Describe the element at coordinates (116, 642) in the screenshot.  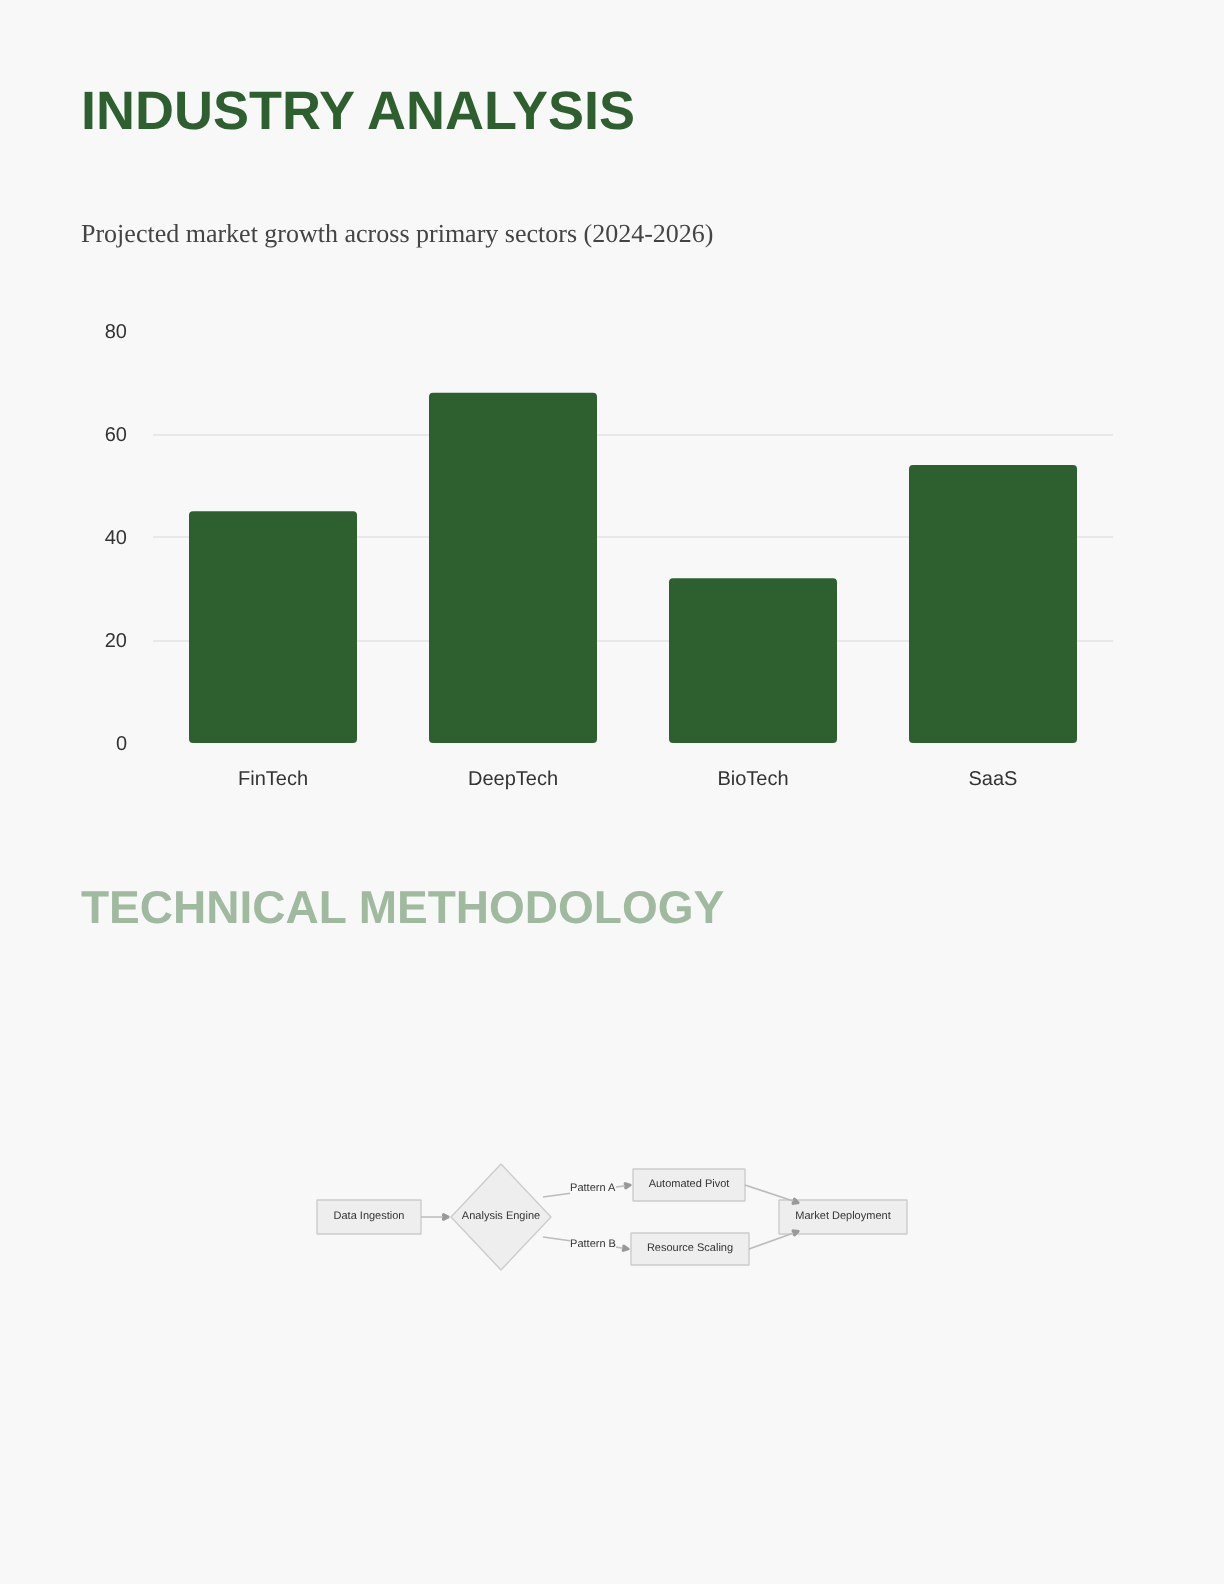
I see `y-tick-label: 20` at that location.